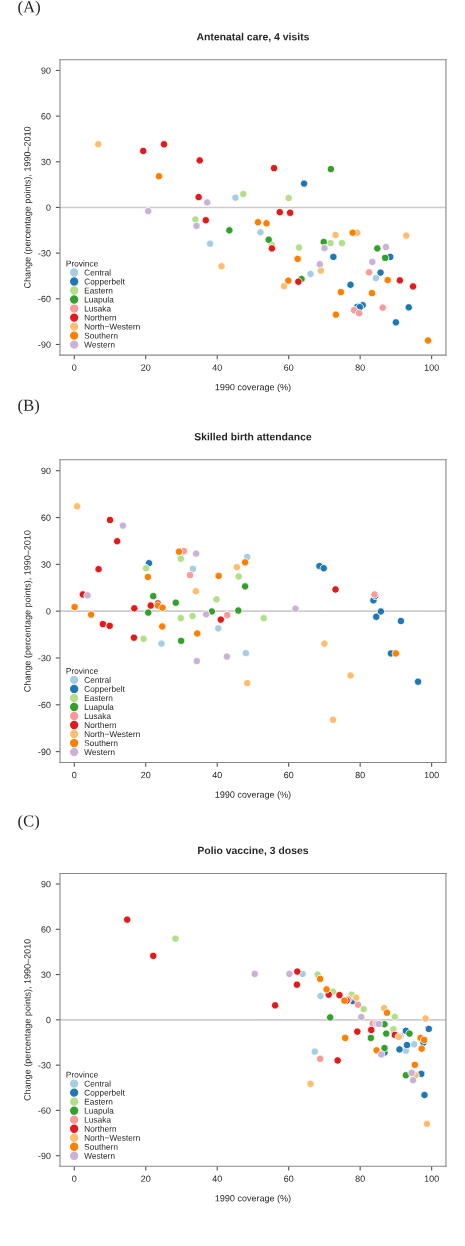 The image size is (465, 1246). Describe the element at coordinates (29, 8) in the screenshot. I see `text: (A)` at that location.